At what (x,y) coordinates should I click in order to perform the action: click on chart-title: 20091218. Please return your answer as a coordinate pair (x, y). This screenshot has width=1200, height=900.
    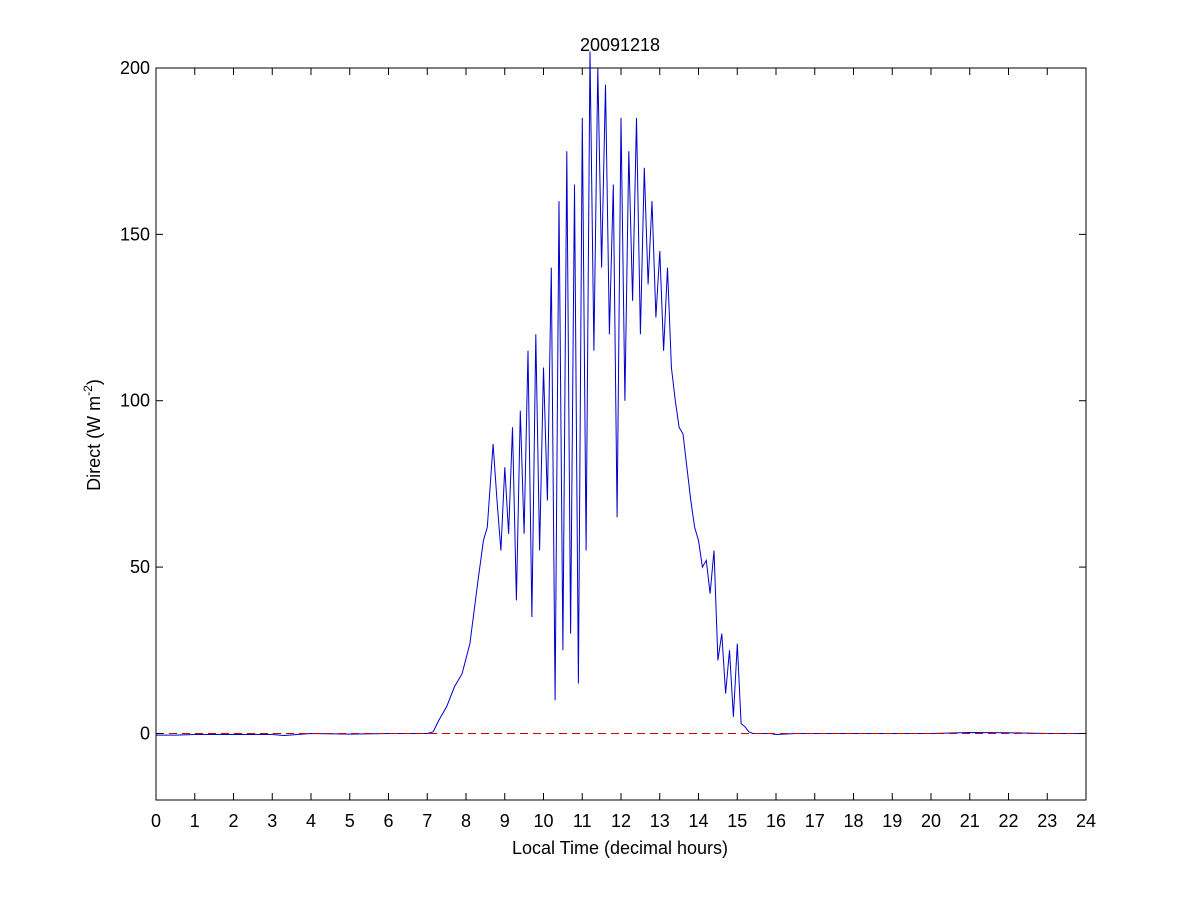
    Looking at the image, I should click on (620, 45).